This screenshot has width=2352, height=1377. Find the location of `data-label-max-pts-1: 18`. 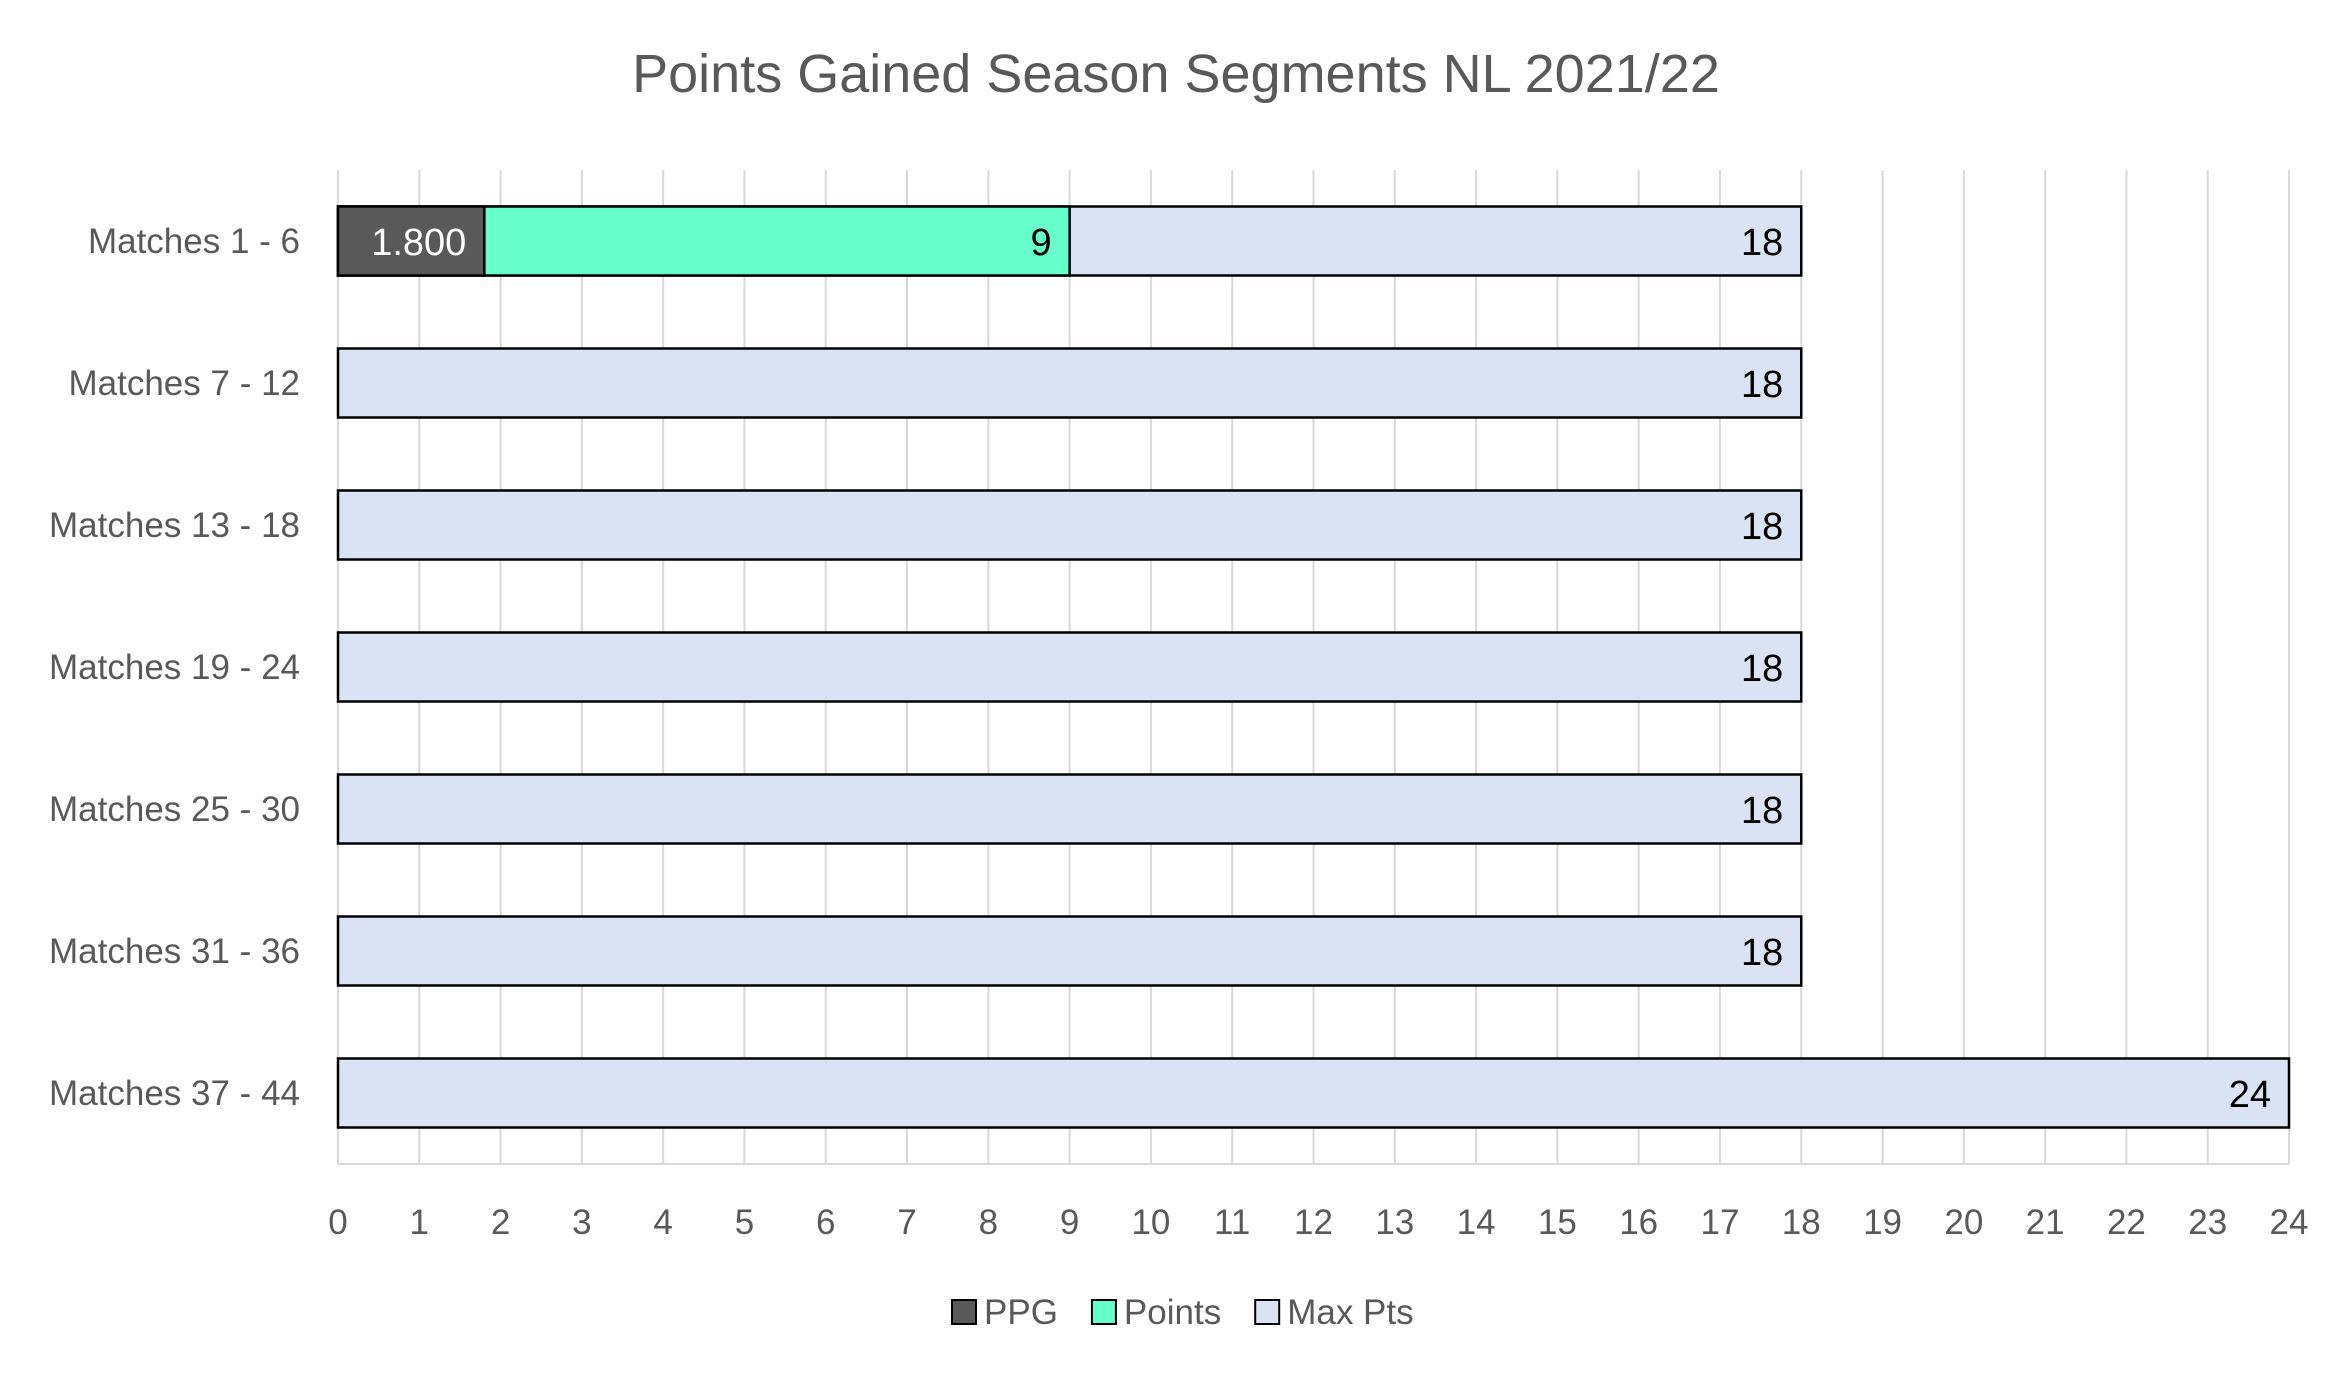

data-label-max-pts-1: 18 is located at coordinates (1762, 243).